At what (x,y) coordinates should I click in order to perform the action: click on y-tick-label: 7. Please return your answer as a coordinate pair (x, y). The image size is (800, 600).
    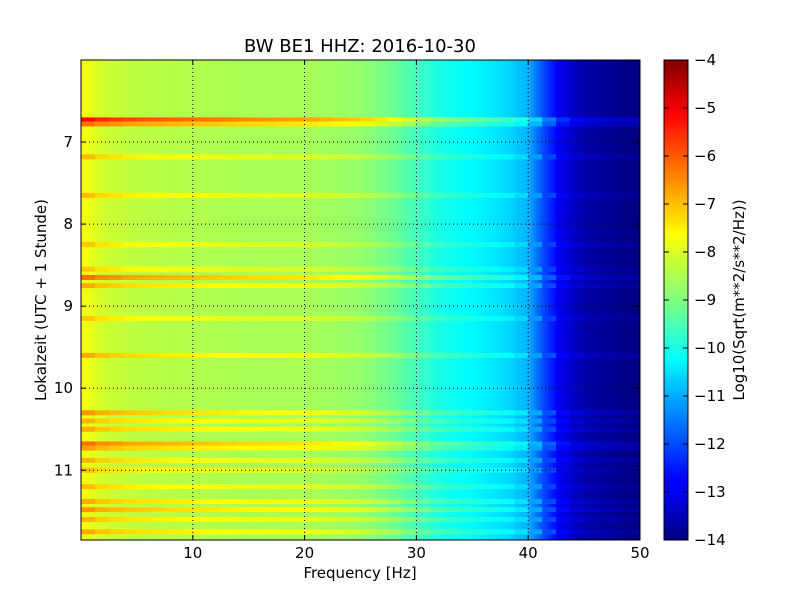
    Looking at the image, I should click on (68, 142).